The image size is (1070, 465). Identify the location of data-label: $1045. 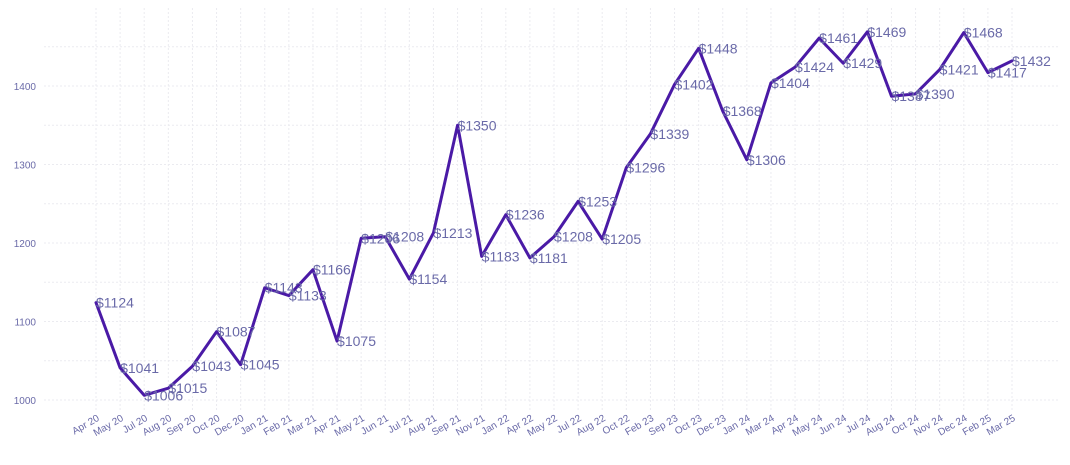
(260, 365).